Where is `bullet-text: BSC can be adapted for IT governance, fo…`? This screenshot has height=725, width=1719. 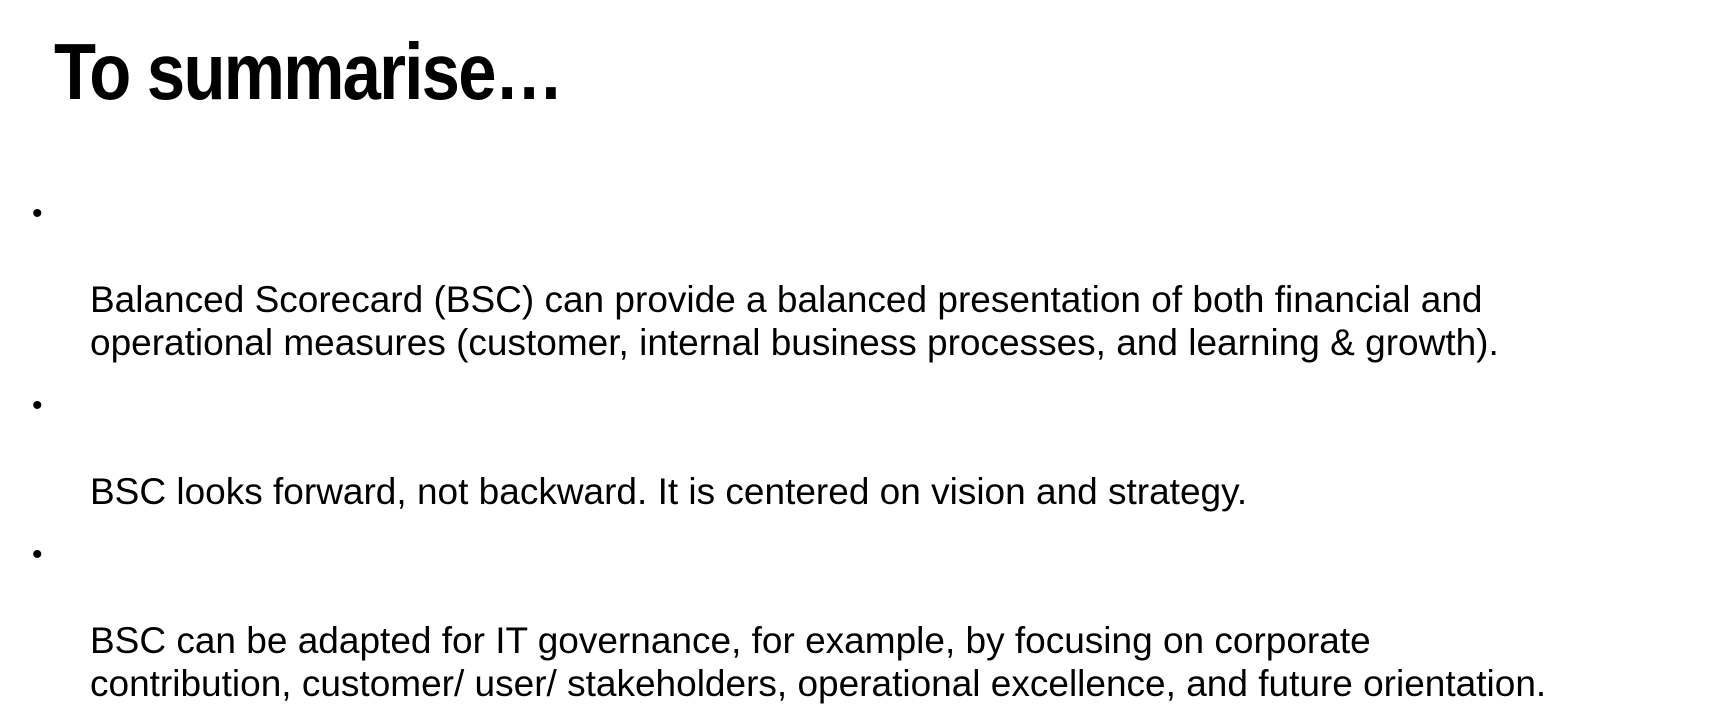
bullet-text: BSC can be adapted for IT governance, fo… is located at coordinates (818, 662).